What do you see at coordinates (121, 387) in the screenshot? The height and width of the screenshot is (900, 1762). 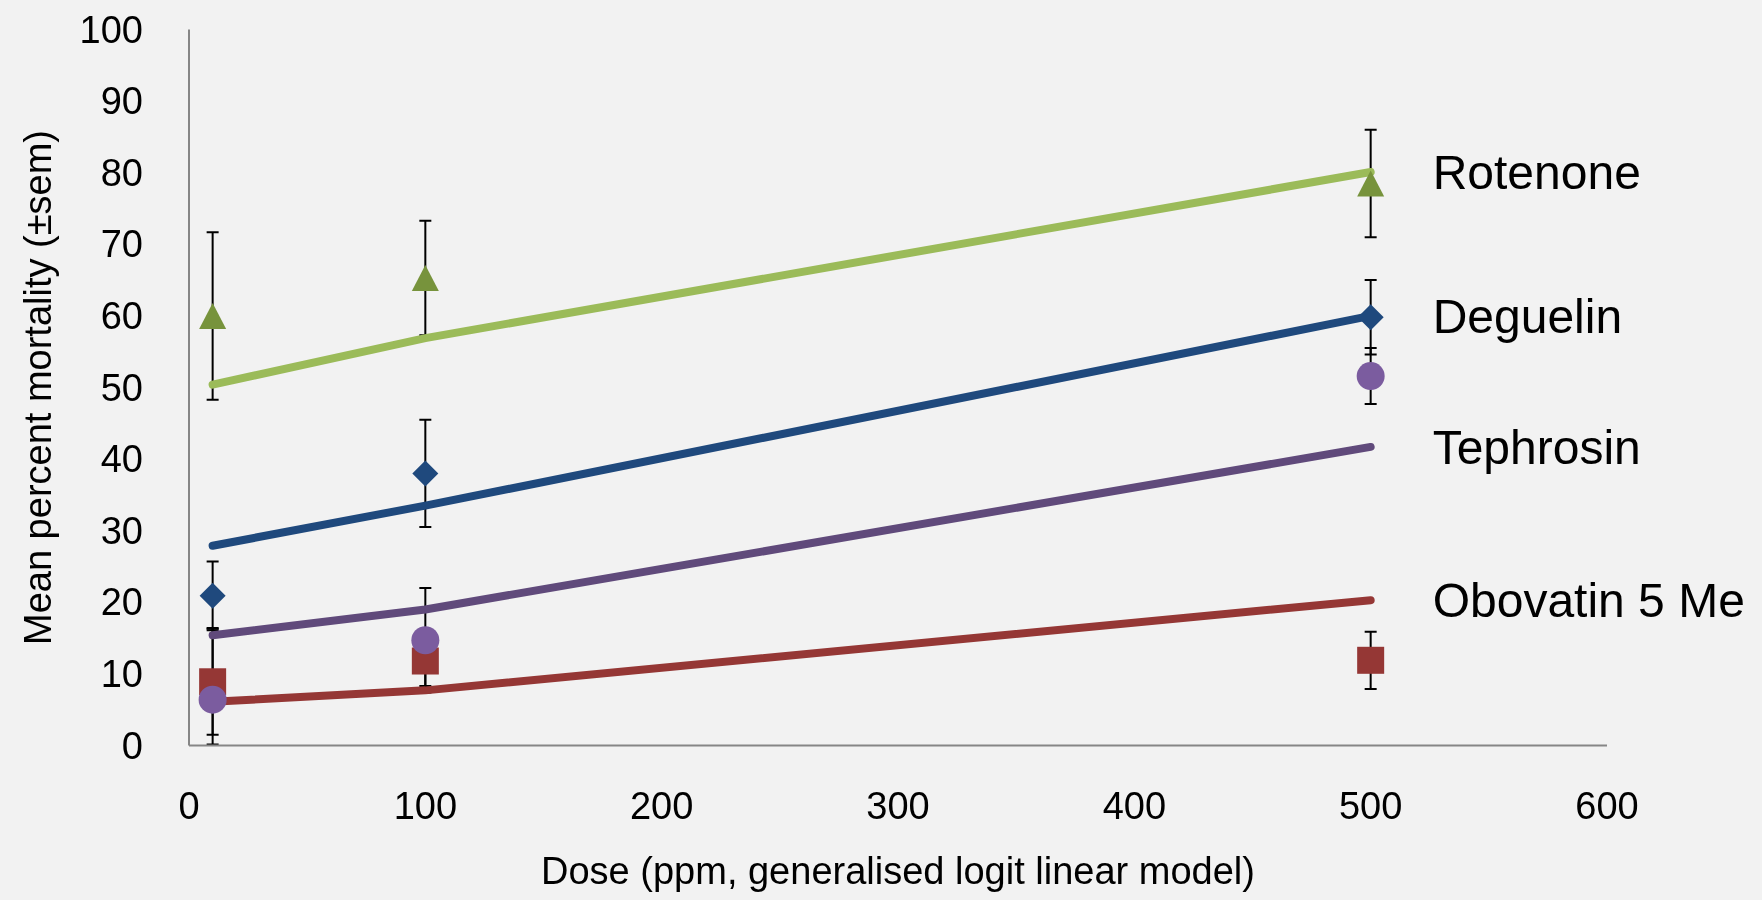 I see `y-tick-label: 50` at bounding box center [121, 387].